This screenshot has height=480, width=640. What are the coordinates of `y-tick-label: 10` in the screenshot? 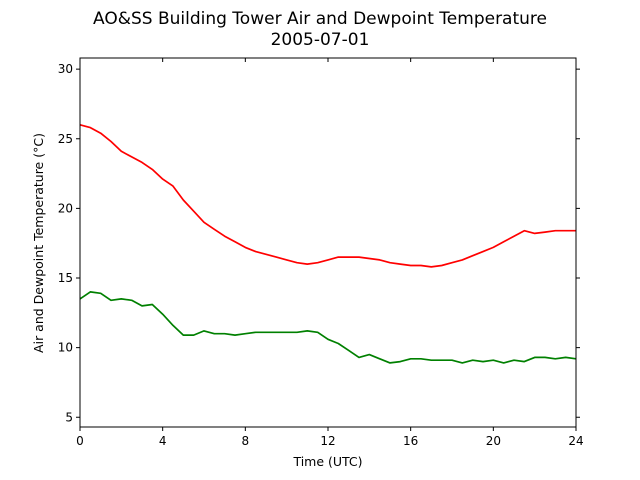 It's located at (65, 348).